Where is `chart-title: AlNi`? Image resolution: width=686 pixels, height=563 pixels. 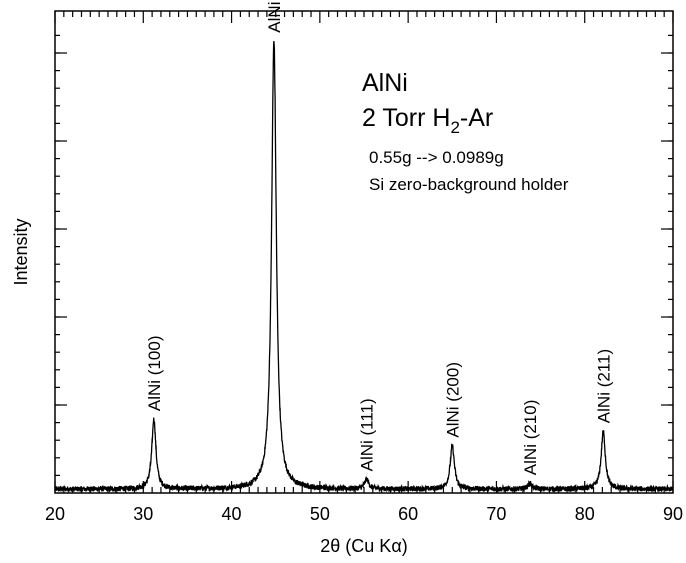 chart-title: AlNi is located at coordinates (385, 83).